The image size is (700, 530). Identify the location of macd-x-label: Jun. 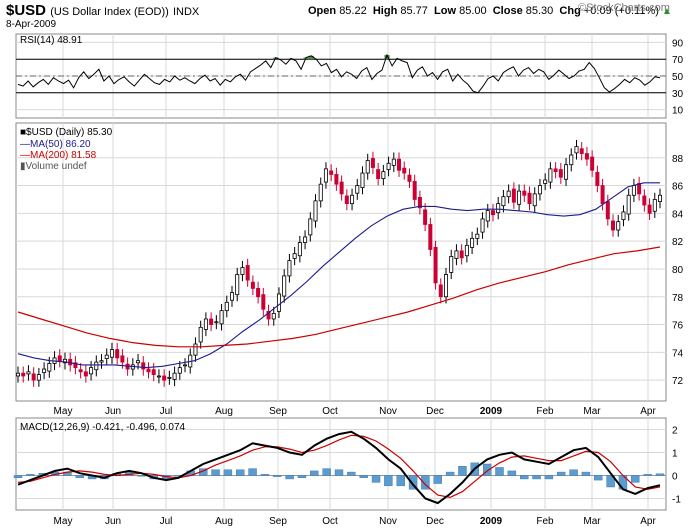
(113, 521).